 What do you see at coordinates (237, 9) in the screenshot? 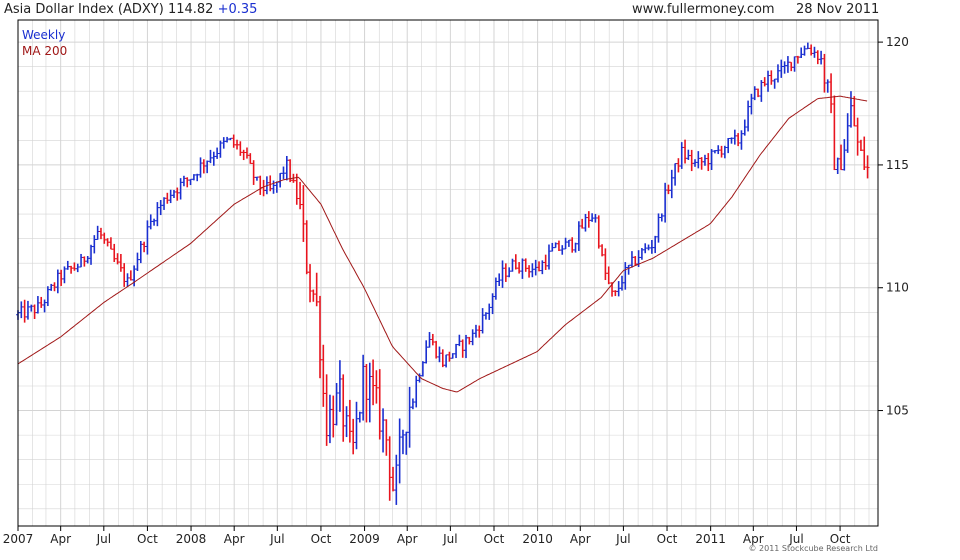
I see `price-change: +0.35` at bounding box center [237, 9].